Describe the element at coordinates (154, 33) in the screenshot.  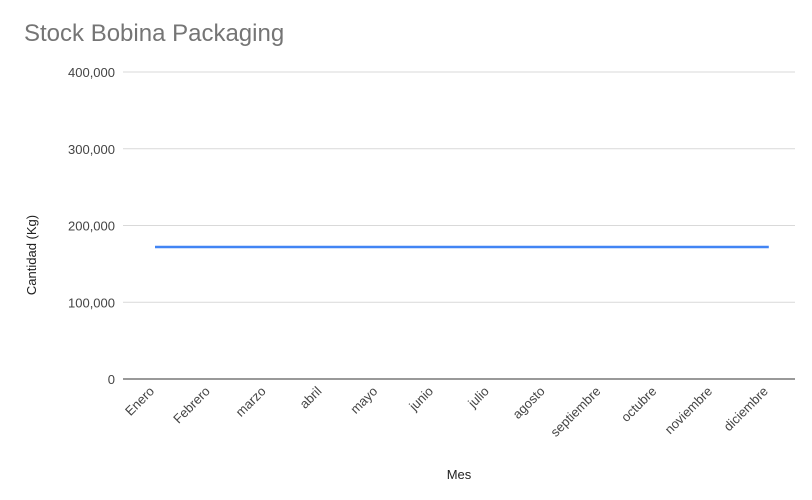
I see `chart-title: Stock Bobina Packaging` at that location.